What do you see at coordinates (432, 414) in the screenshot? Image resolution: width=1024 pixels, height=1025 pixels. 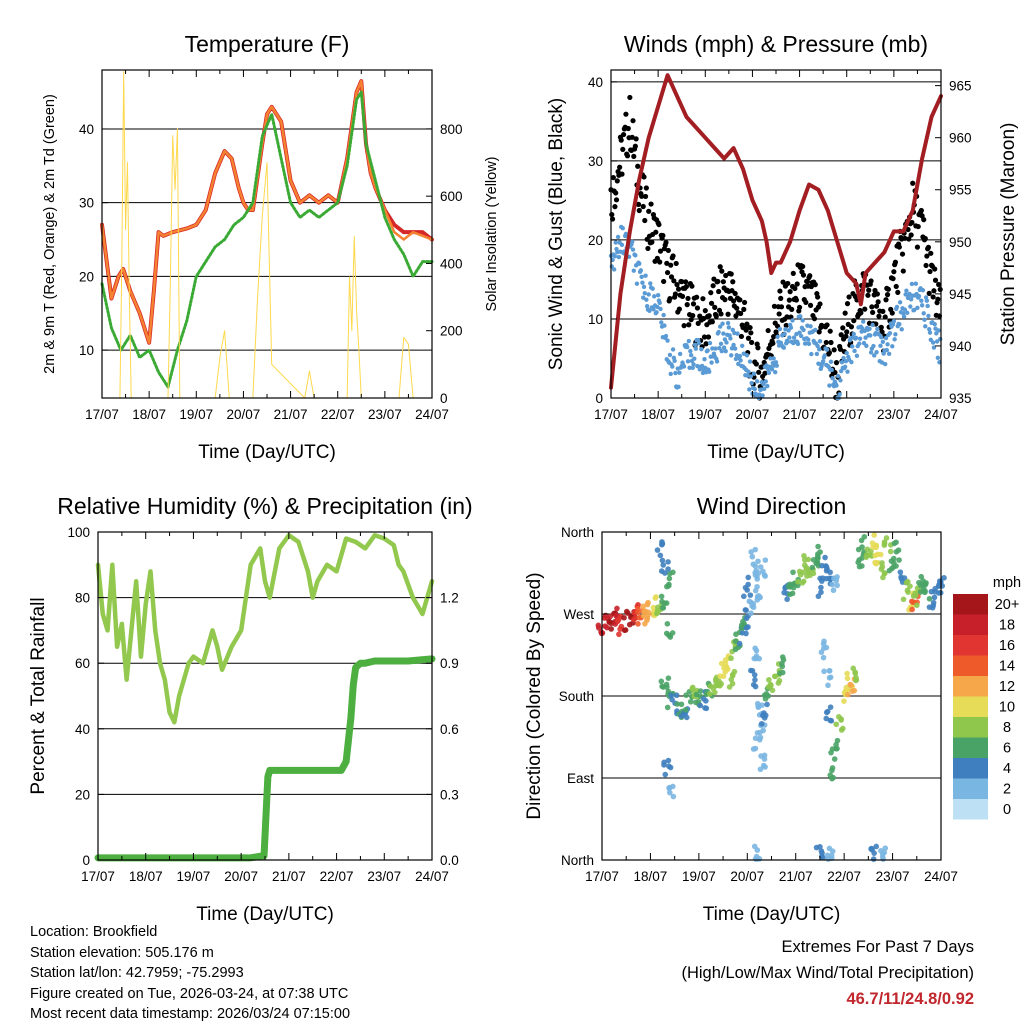 I see `temperature-xtick-label: 24/07` at bounding box center [432, 414].